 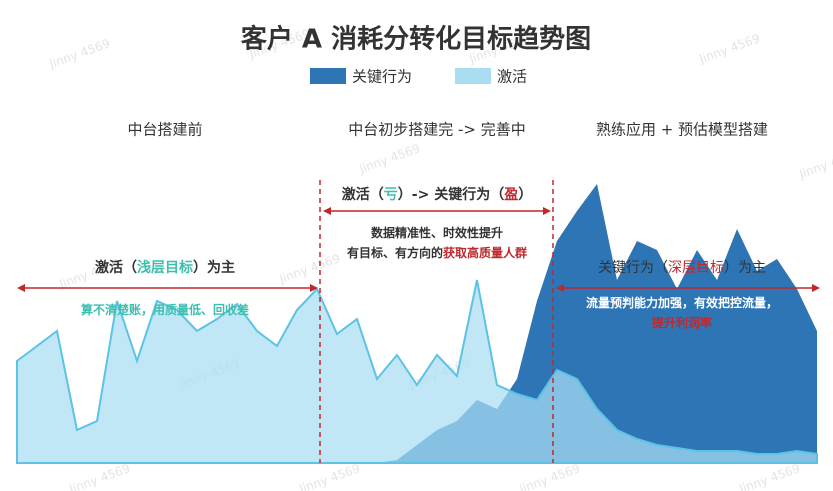 What do you see at coordinates (682, 130) in the screenshot?
I see `phase-label: 熟练应用 + 预估模型搭建` at bounding box center [682, 130].